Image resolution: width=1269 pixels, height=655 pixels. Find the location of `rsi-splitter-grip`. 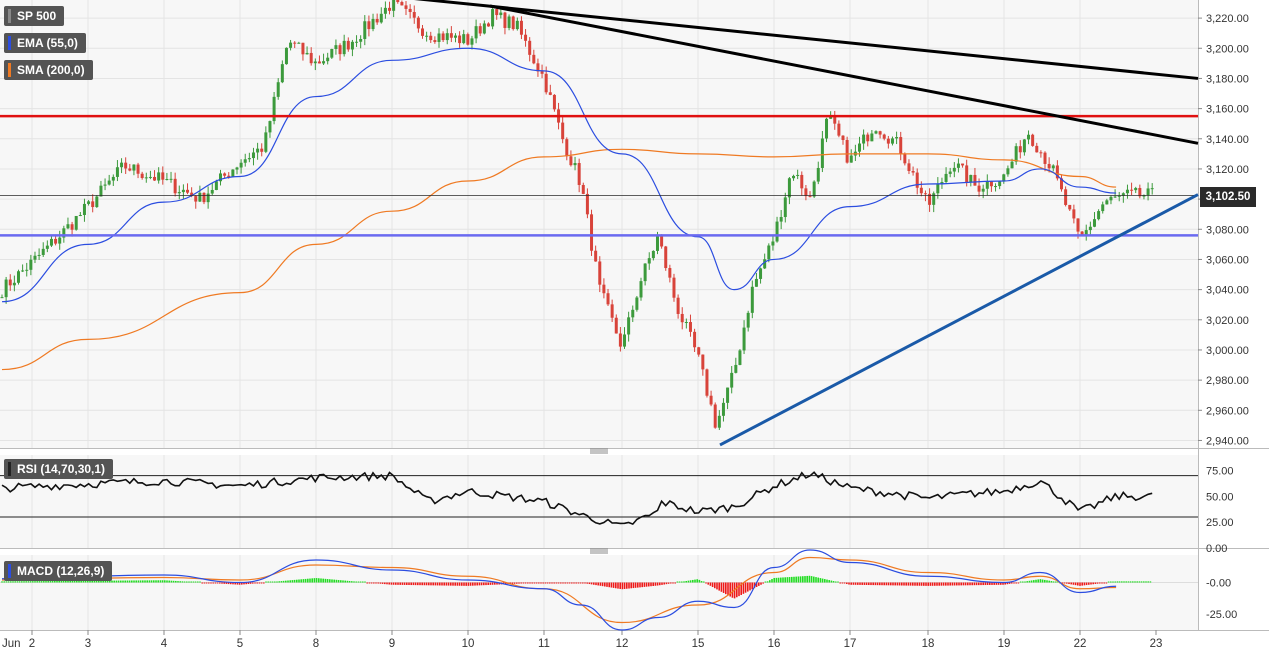

rsi-splitter-grip is located at coordinates (599, 451).